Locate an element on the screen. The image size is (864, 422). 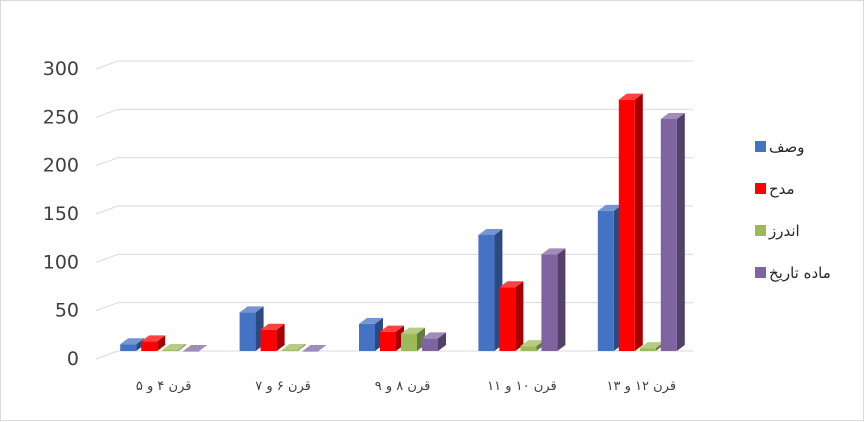
legend-item: اندرز is located at coordinates (777, 231).